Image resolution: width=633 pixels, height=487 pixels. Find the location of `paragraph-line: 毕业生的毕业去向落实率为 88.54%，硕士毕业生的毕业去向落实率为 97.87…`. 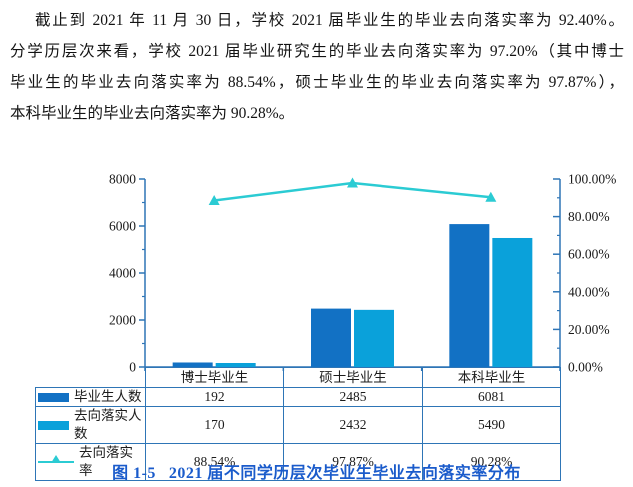

paragraph-line: 毕业生的毕业去向落实率为 88.54%，硕士毕业生的毕业去向落实率为 97.87… is located at coordinates (317, 82).